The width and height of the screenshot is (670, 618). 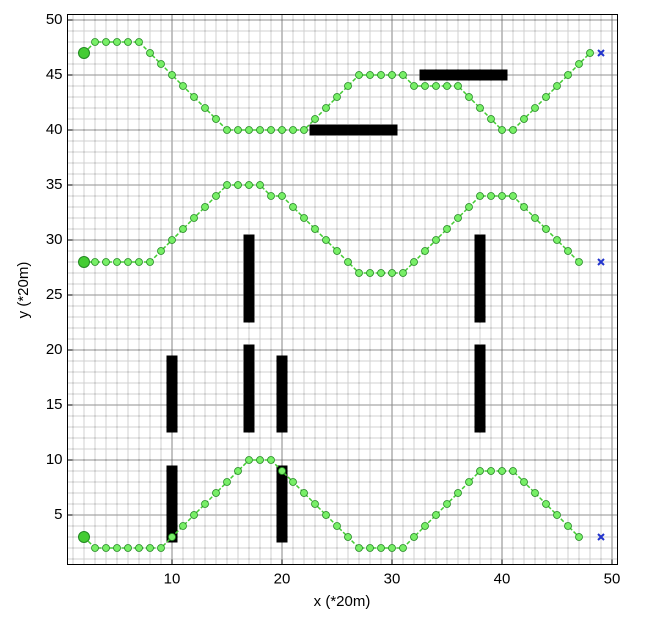 I want to click on y-axis-label: y (*20m), so click(x=23, y=290).